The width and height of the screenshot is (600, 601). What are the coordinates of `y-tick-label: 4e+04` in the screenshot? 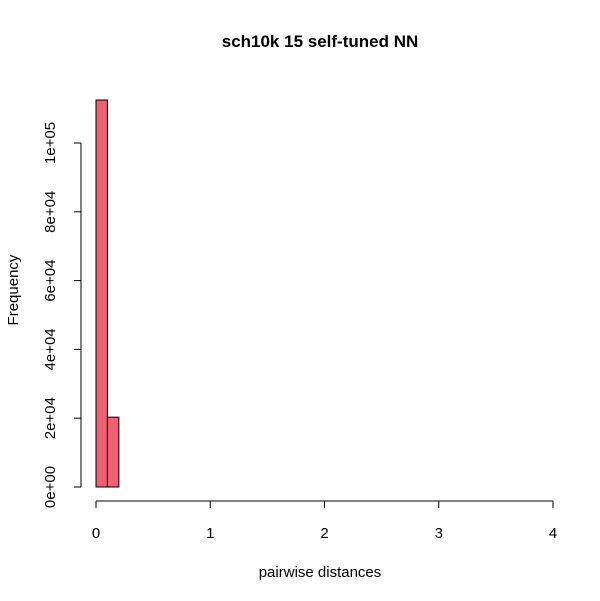 It's located at (50, 349).